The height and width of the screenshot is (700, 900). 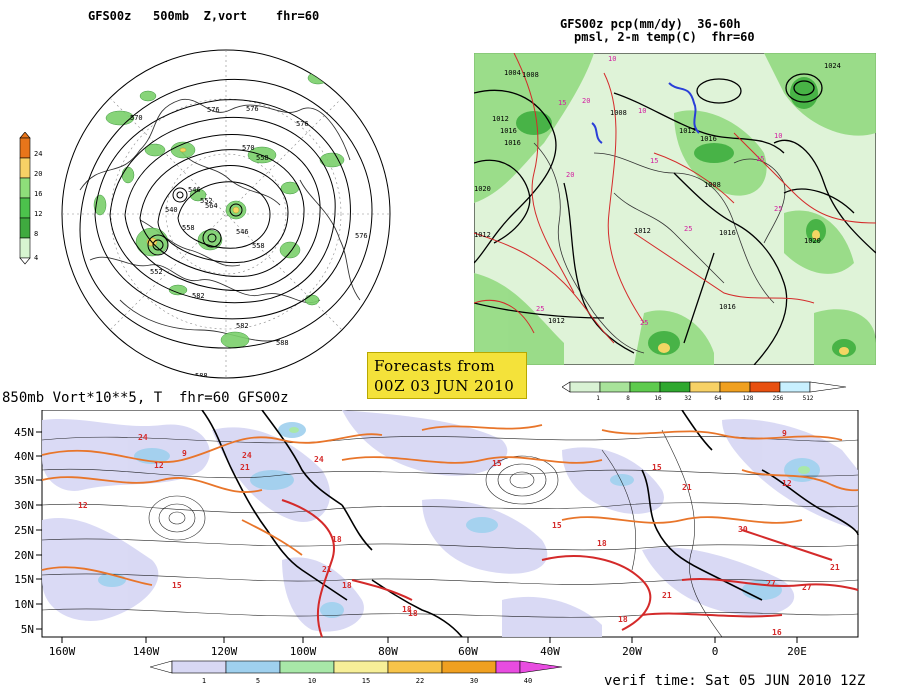 What do you see at coordinates (528, 681) in the screenshot?
I see `legend-value: 40` at bounding box center [528, 681].